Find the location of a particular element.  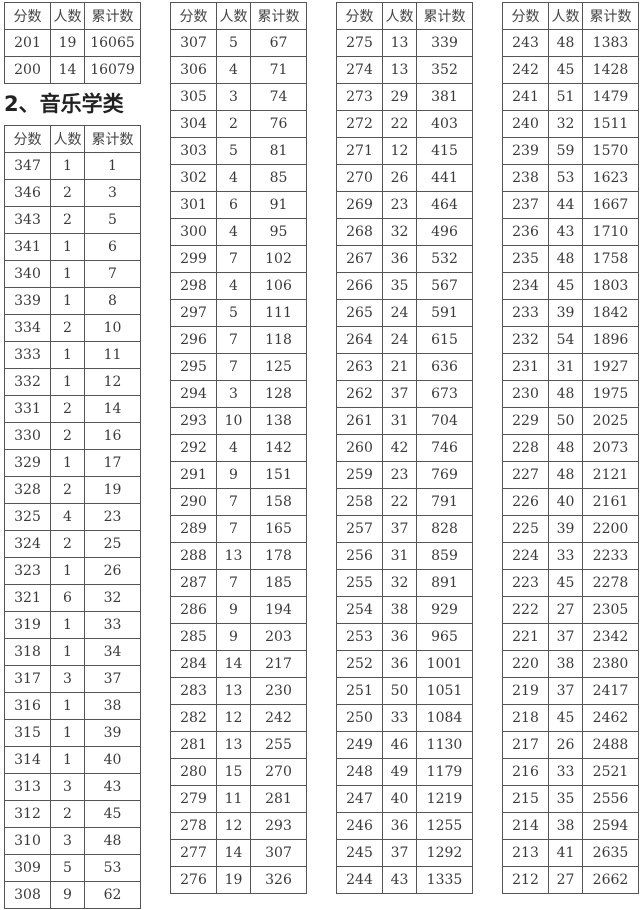

cumulative-cell: 2121 is located at coordinates (610, 475).